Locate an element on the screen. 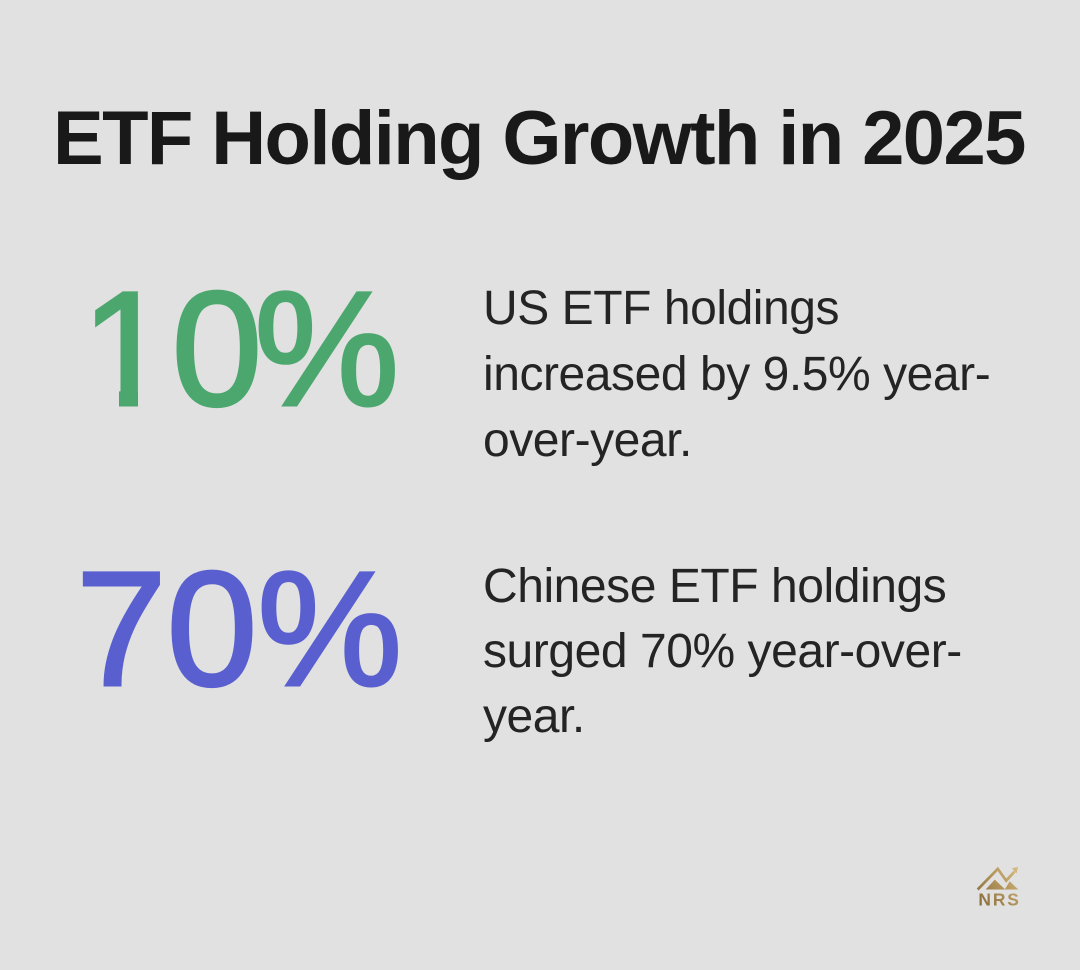  svg-text: NRS is located at coordinates (999, 899).